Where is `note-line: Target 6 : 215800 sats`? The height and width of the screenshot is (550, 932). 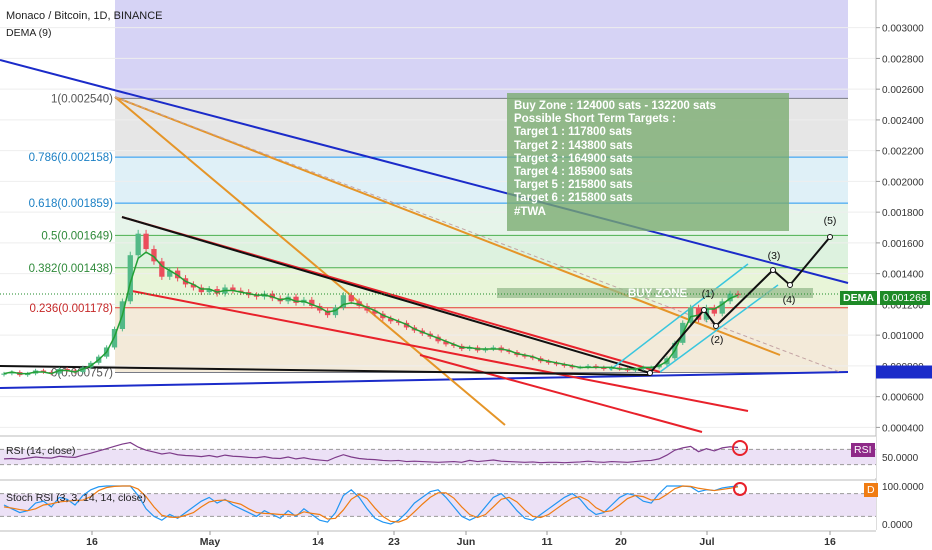 note-line: Target 6 : 215800 sats is located at coordinates (573, 198).